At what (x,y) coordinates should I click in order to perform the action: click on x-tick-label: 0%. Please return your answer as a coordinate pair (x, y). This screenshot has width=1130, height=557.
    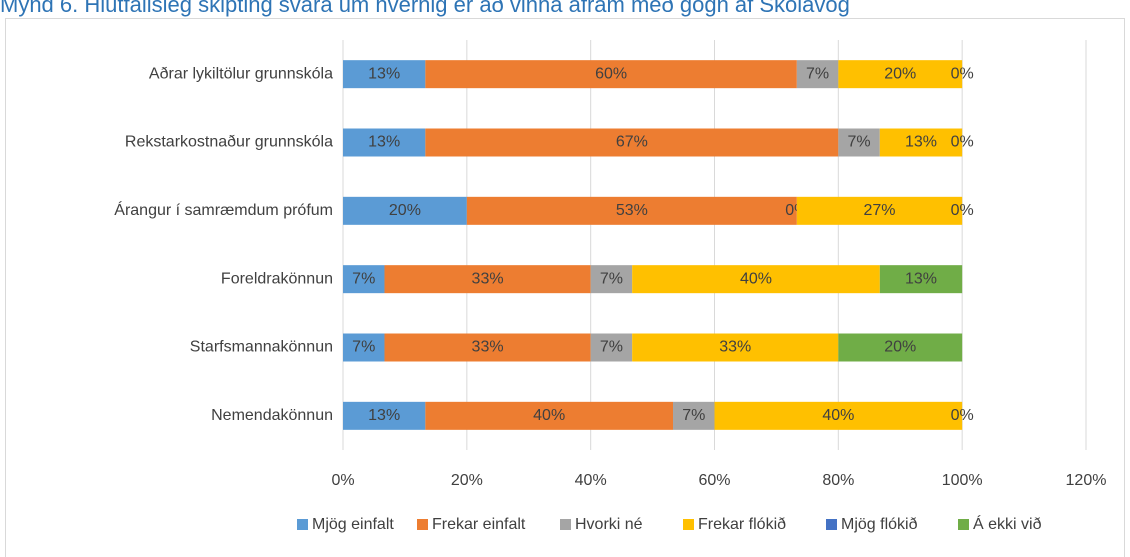
    Looking at the image, I should click on (342, 480).